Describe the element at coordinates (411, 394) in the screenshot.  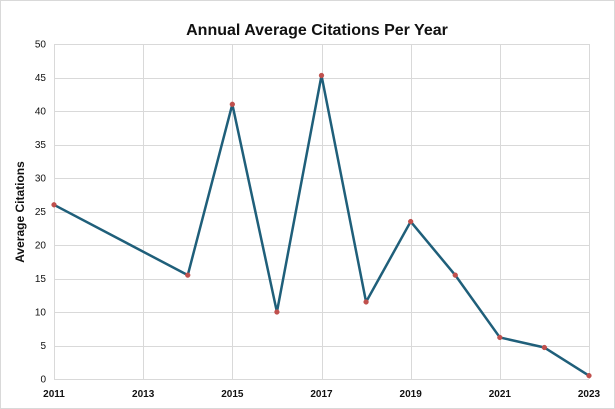
I see `x-tick-label: 2019` at that location.